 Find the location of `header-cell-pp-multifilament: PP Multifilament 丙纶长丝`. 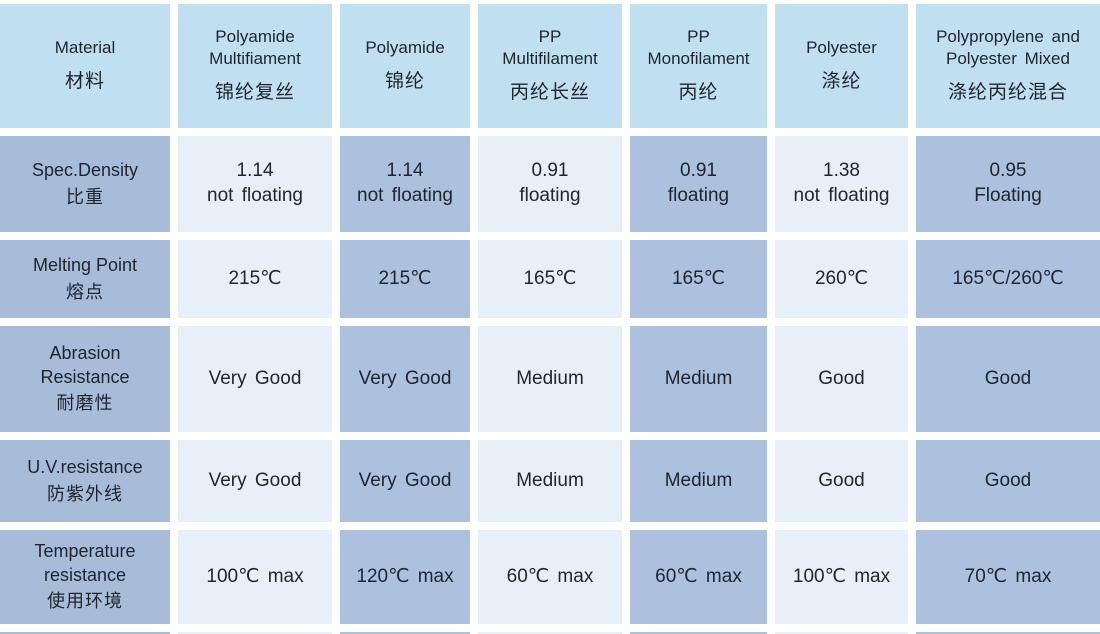

header-cell-pp-multifilament: PP Multifilament 丙纶长丝 is located at coordinates (550, 66).